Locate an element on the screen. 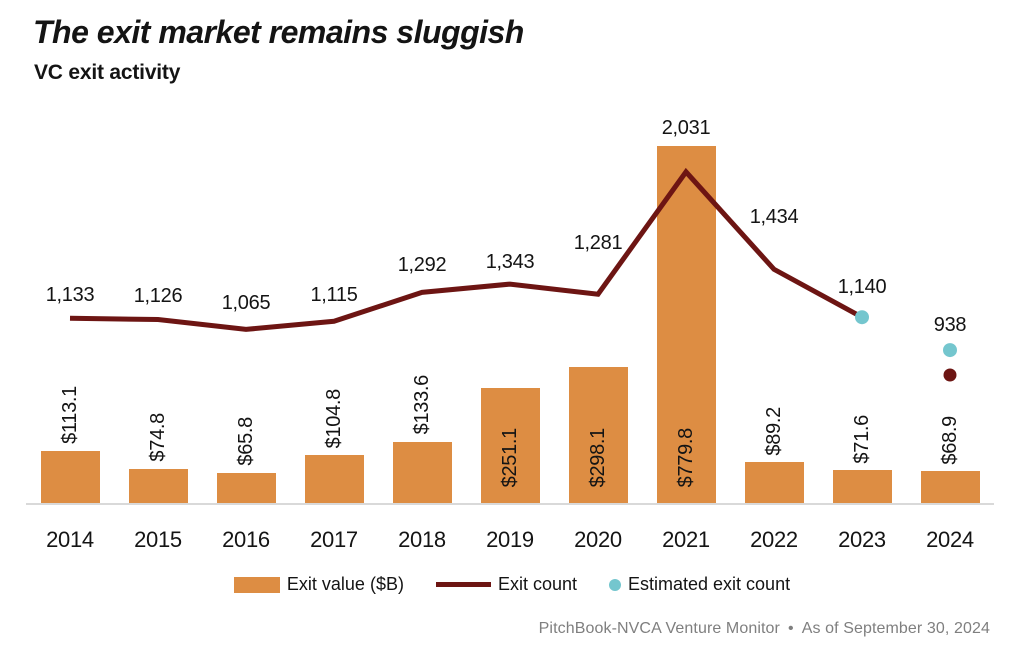 The width and height of the screenshot is (1024, 665). exit-count-line-swatch-icon is located at coordinates (463, 584).